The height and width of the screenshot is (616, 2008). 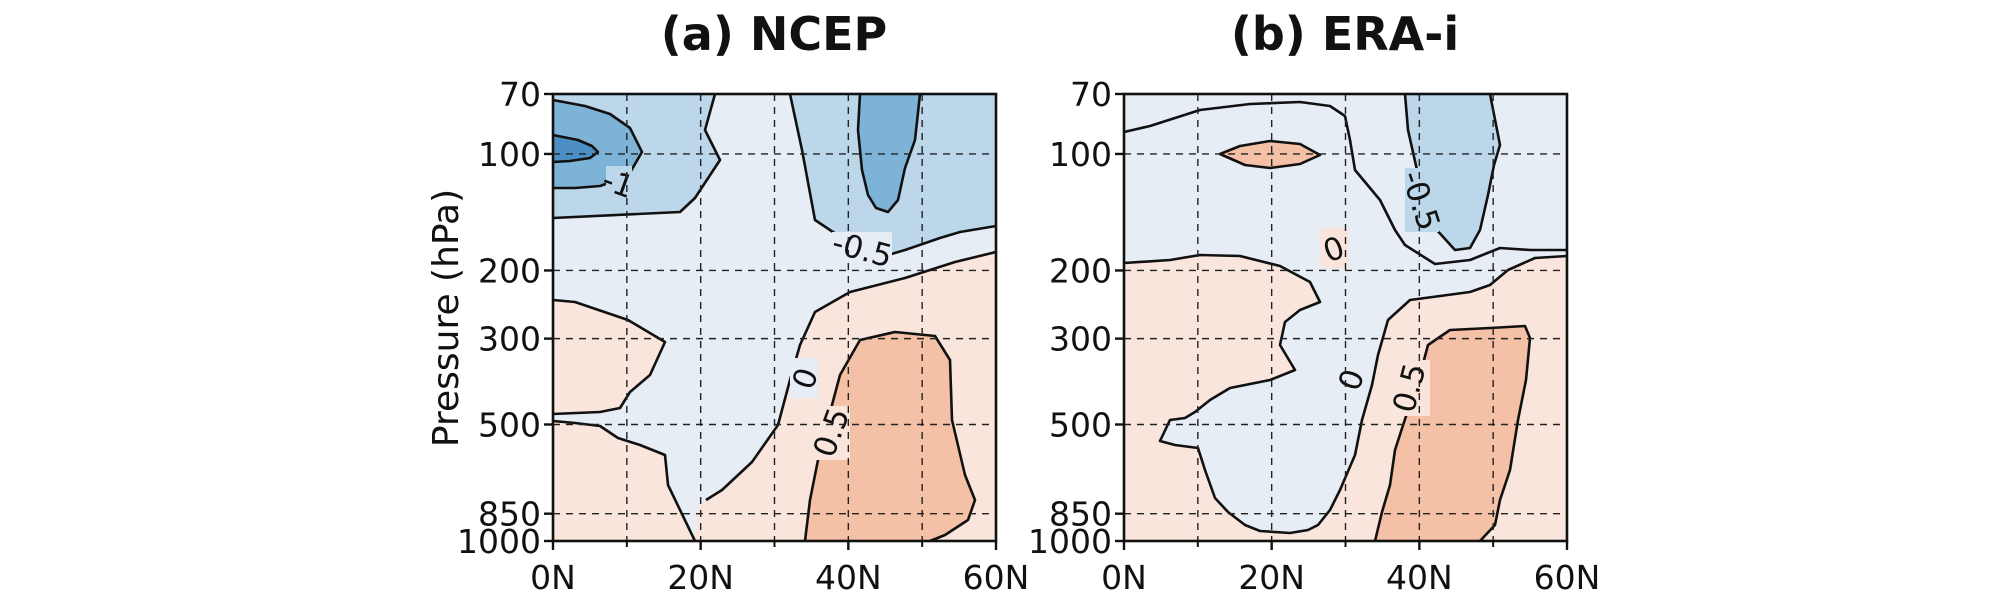 What do you see at coordinates (1345, 34) in the screenshot?
I see `panel-b-title: (b) ERA-i` at bounding box center [1345, 34].